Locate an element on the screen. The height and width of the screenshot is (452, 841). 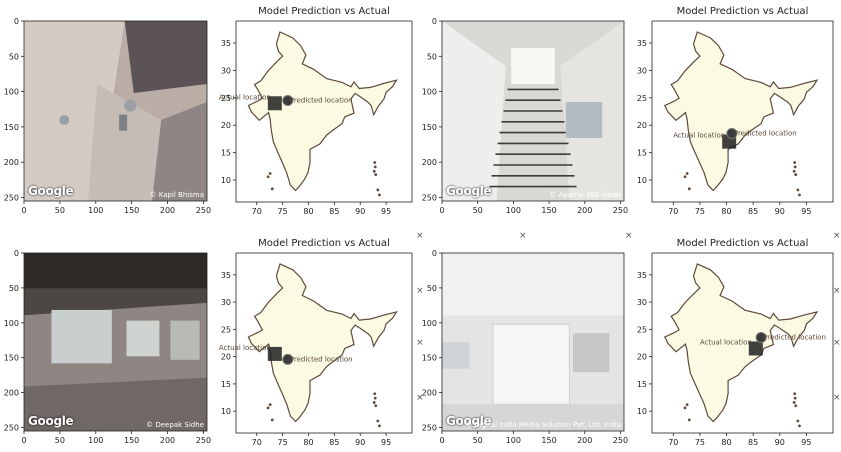
actual-location-marker is located at coordinates (274, 353).